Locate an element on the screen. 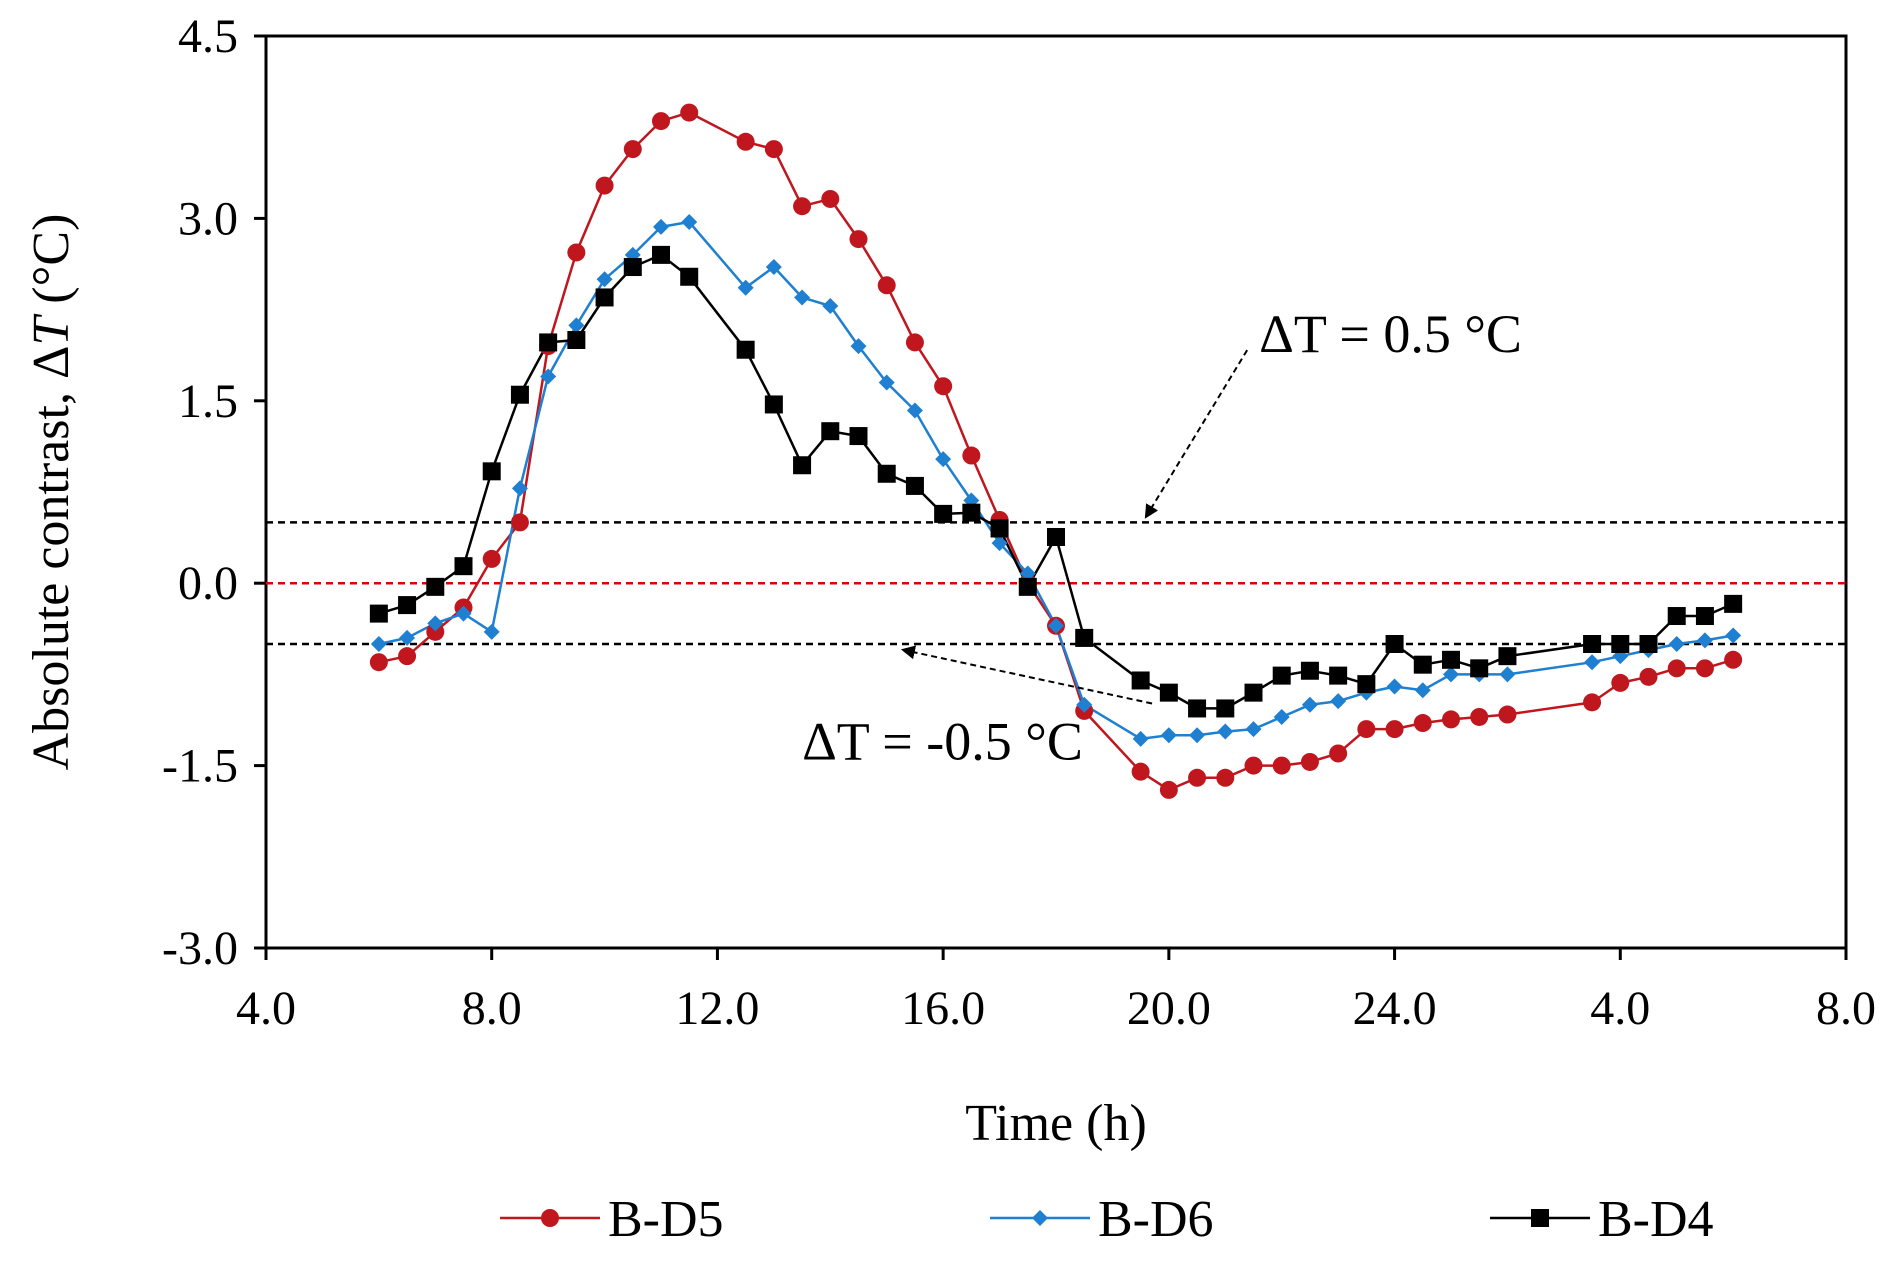 Image resolution: width=1892 pixels, height=1276 pixels. y-axis-ticks: 4.5 3.0 1.5 0.0 -1.5 -3.0 is located at coordinates (214, 492).